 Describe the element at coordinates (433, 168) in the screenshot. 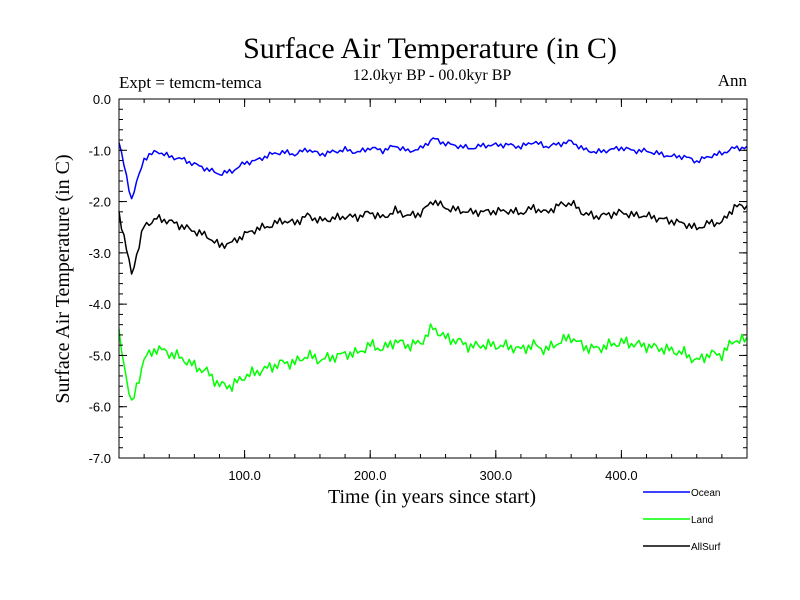

I see `series-line-ocean` at that location.